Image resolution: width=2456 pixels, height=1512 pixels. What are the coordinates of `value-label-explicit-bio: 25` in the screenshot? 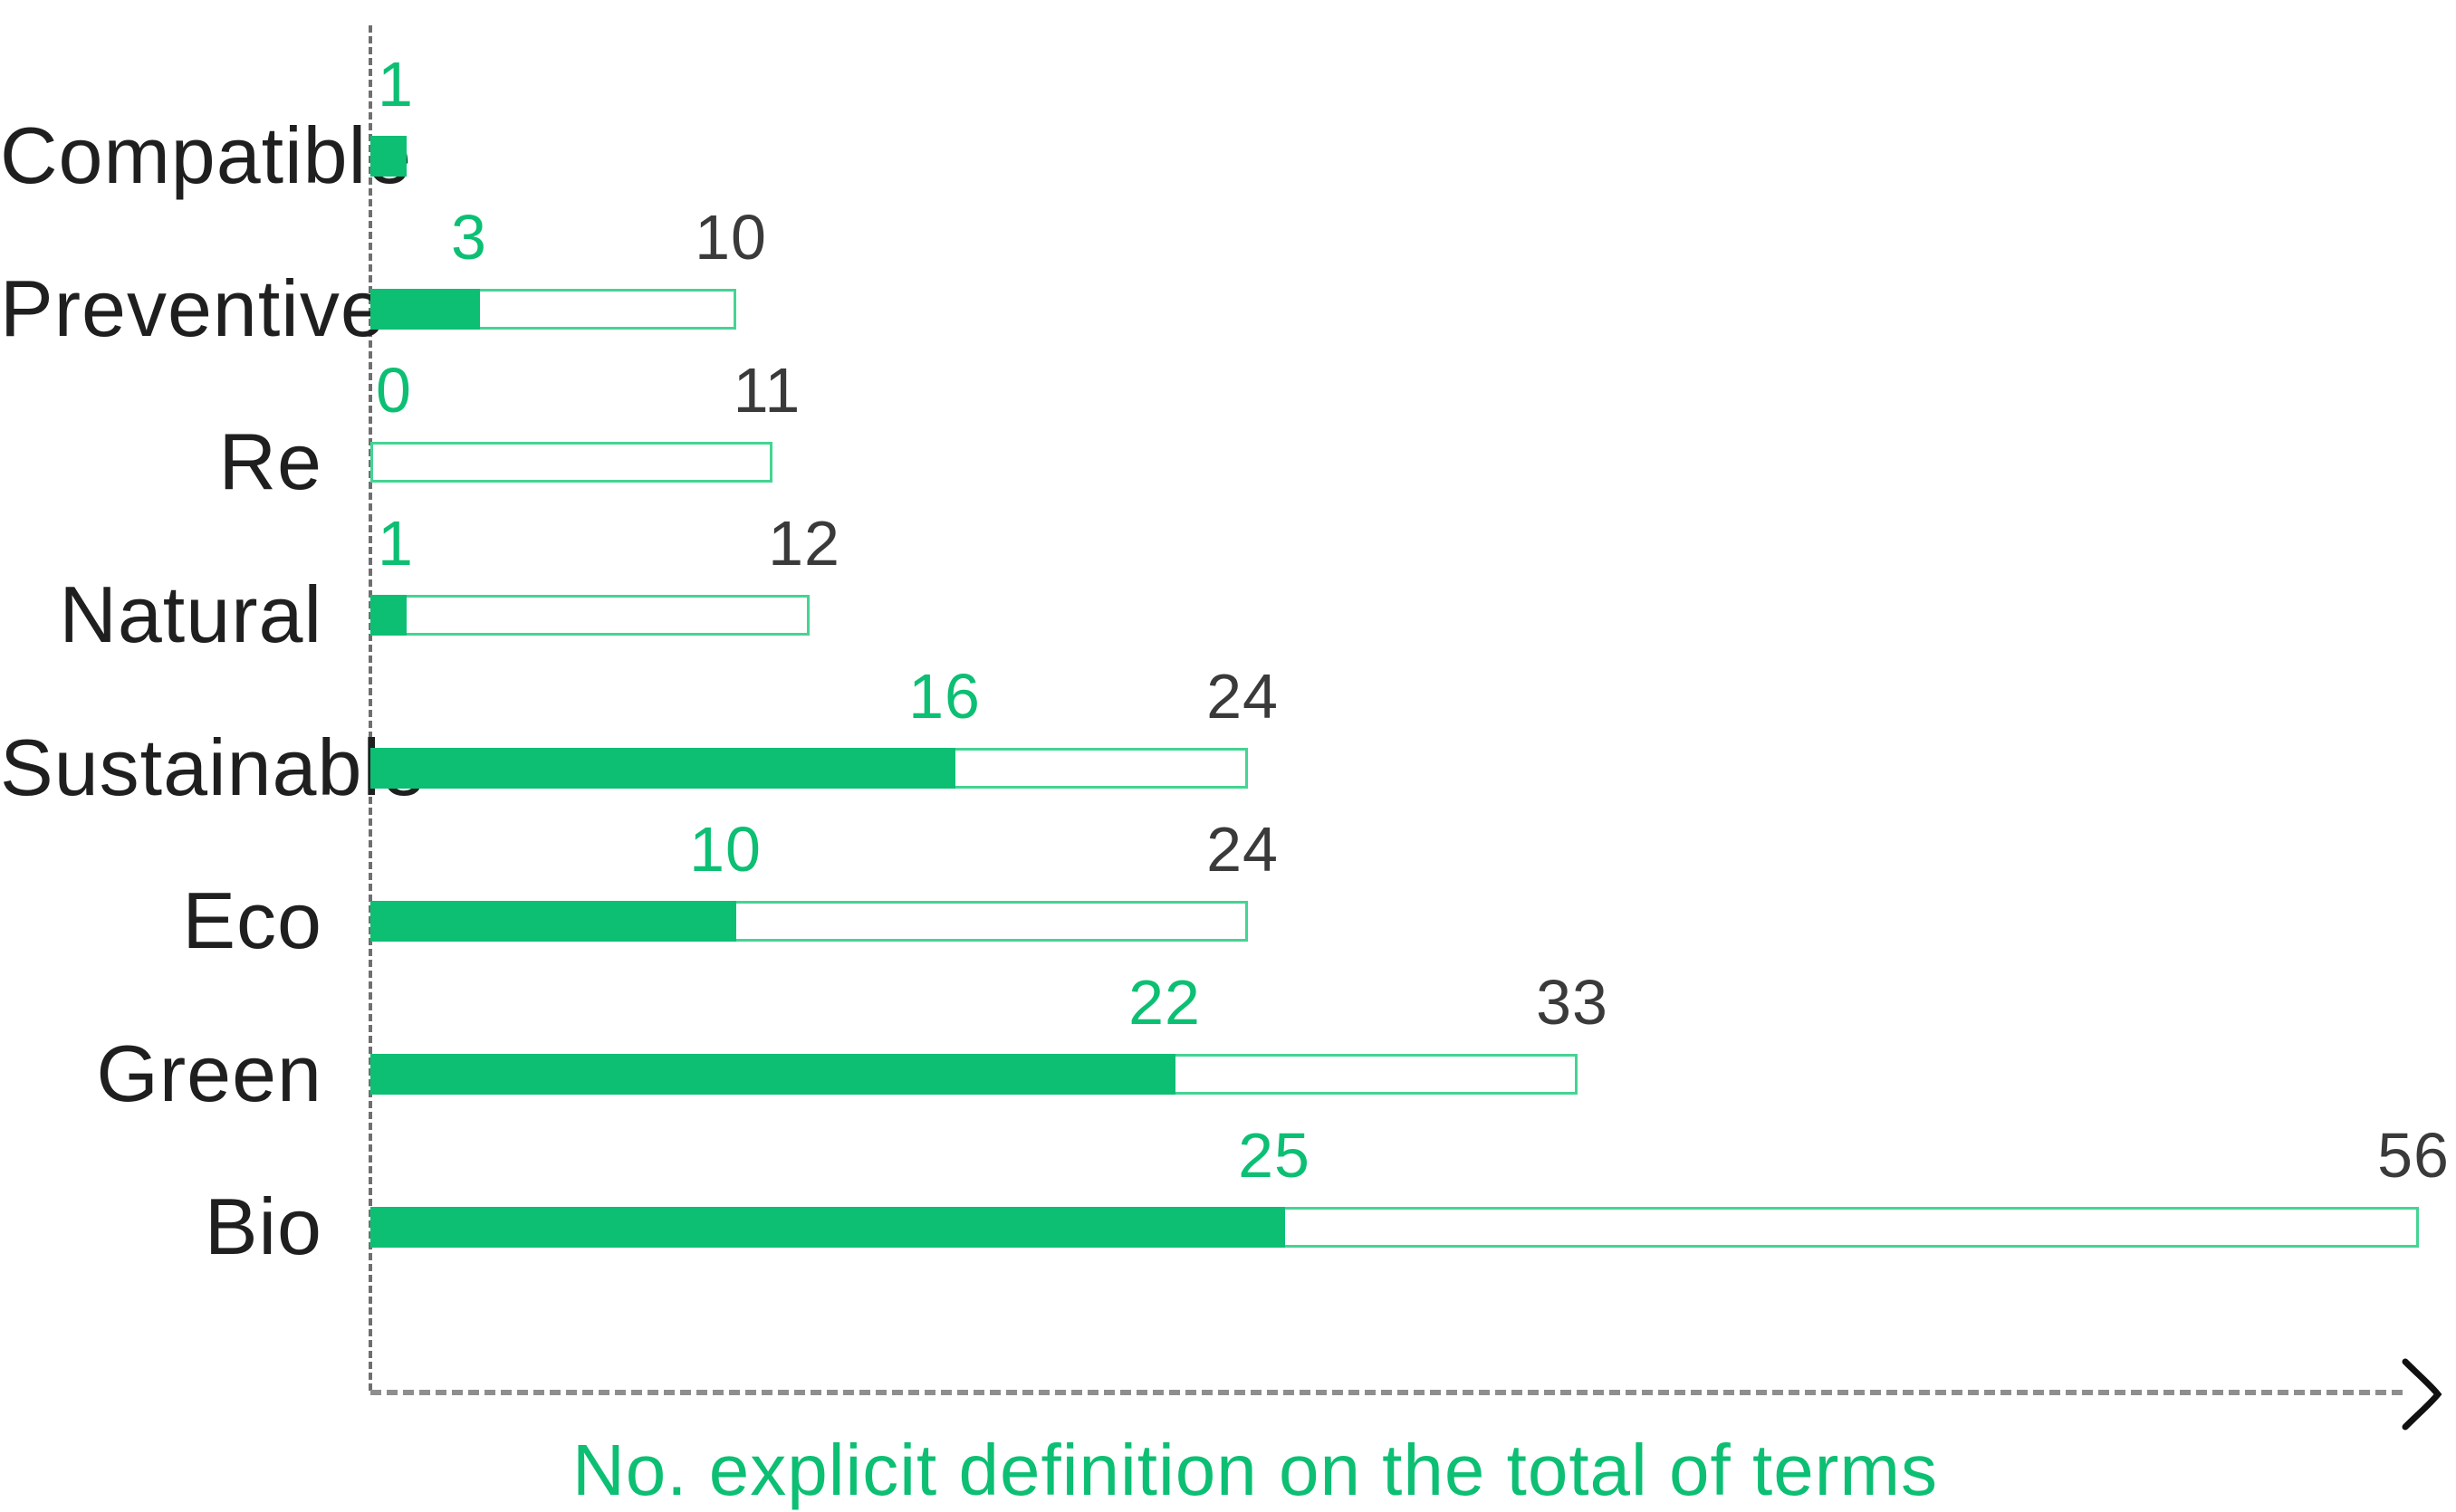 It's located at (1274, 1155).